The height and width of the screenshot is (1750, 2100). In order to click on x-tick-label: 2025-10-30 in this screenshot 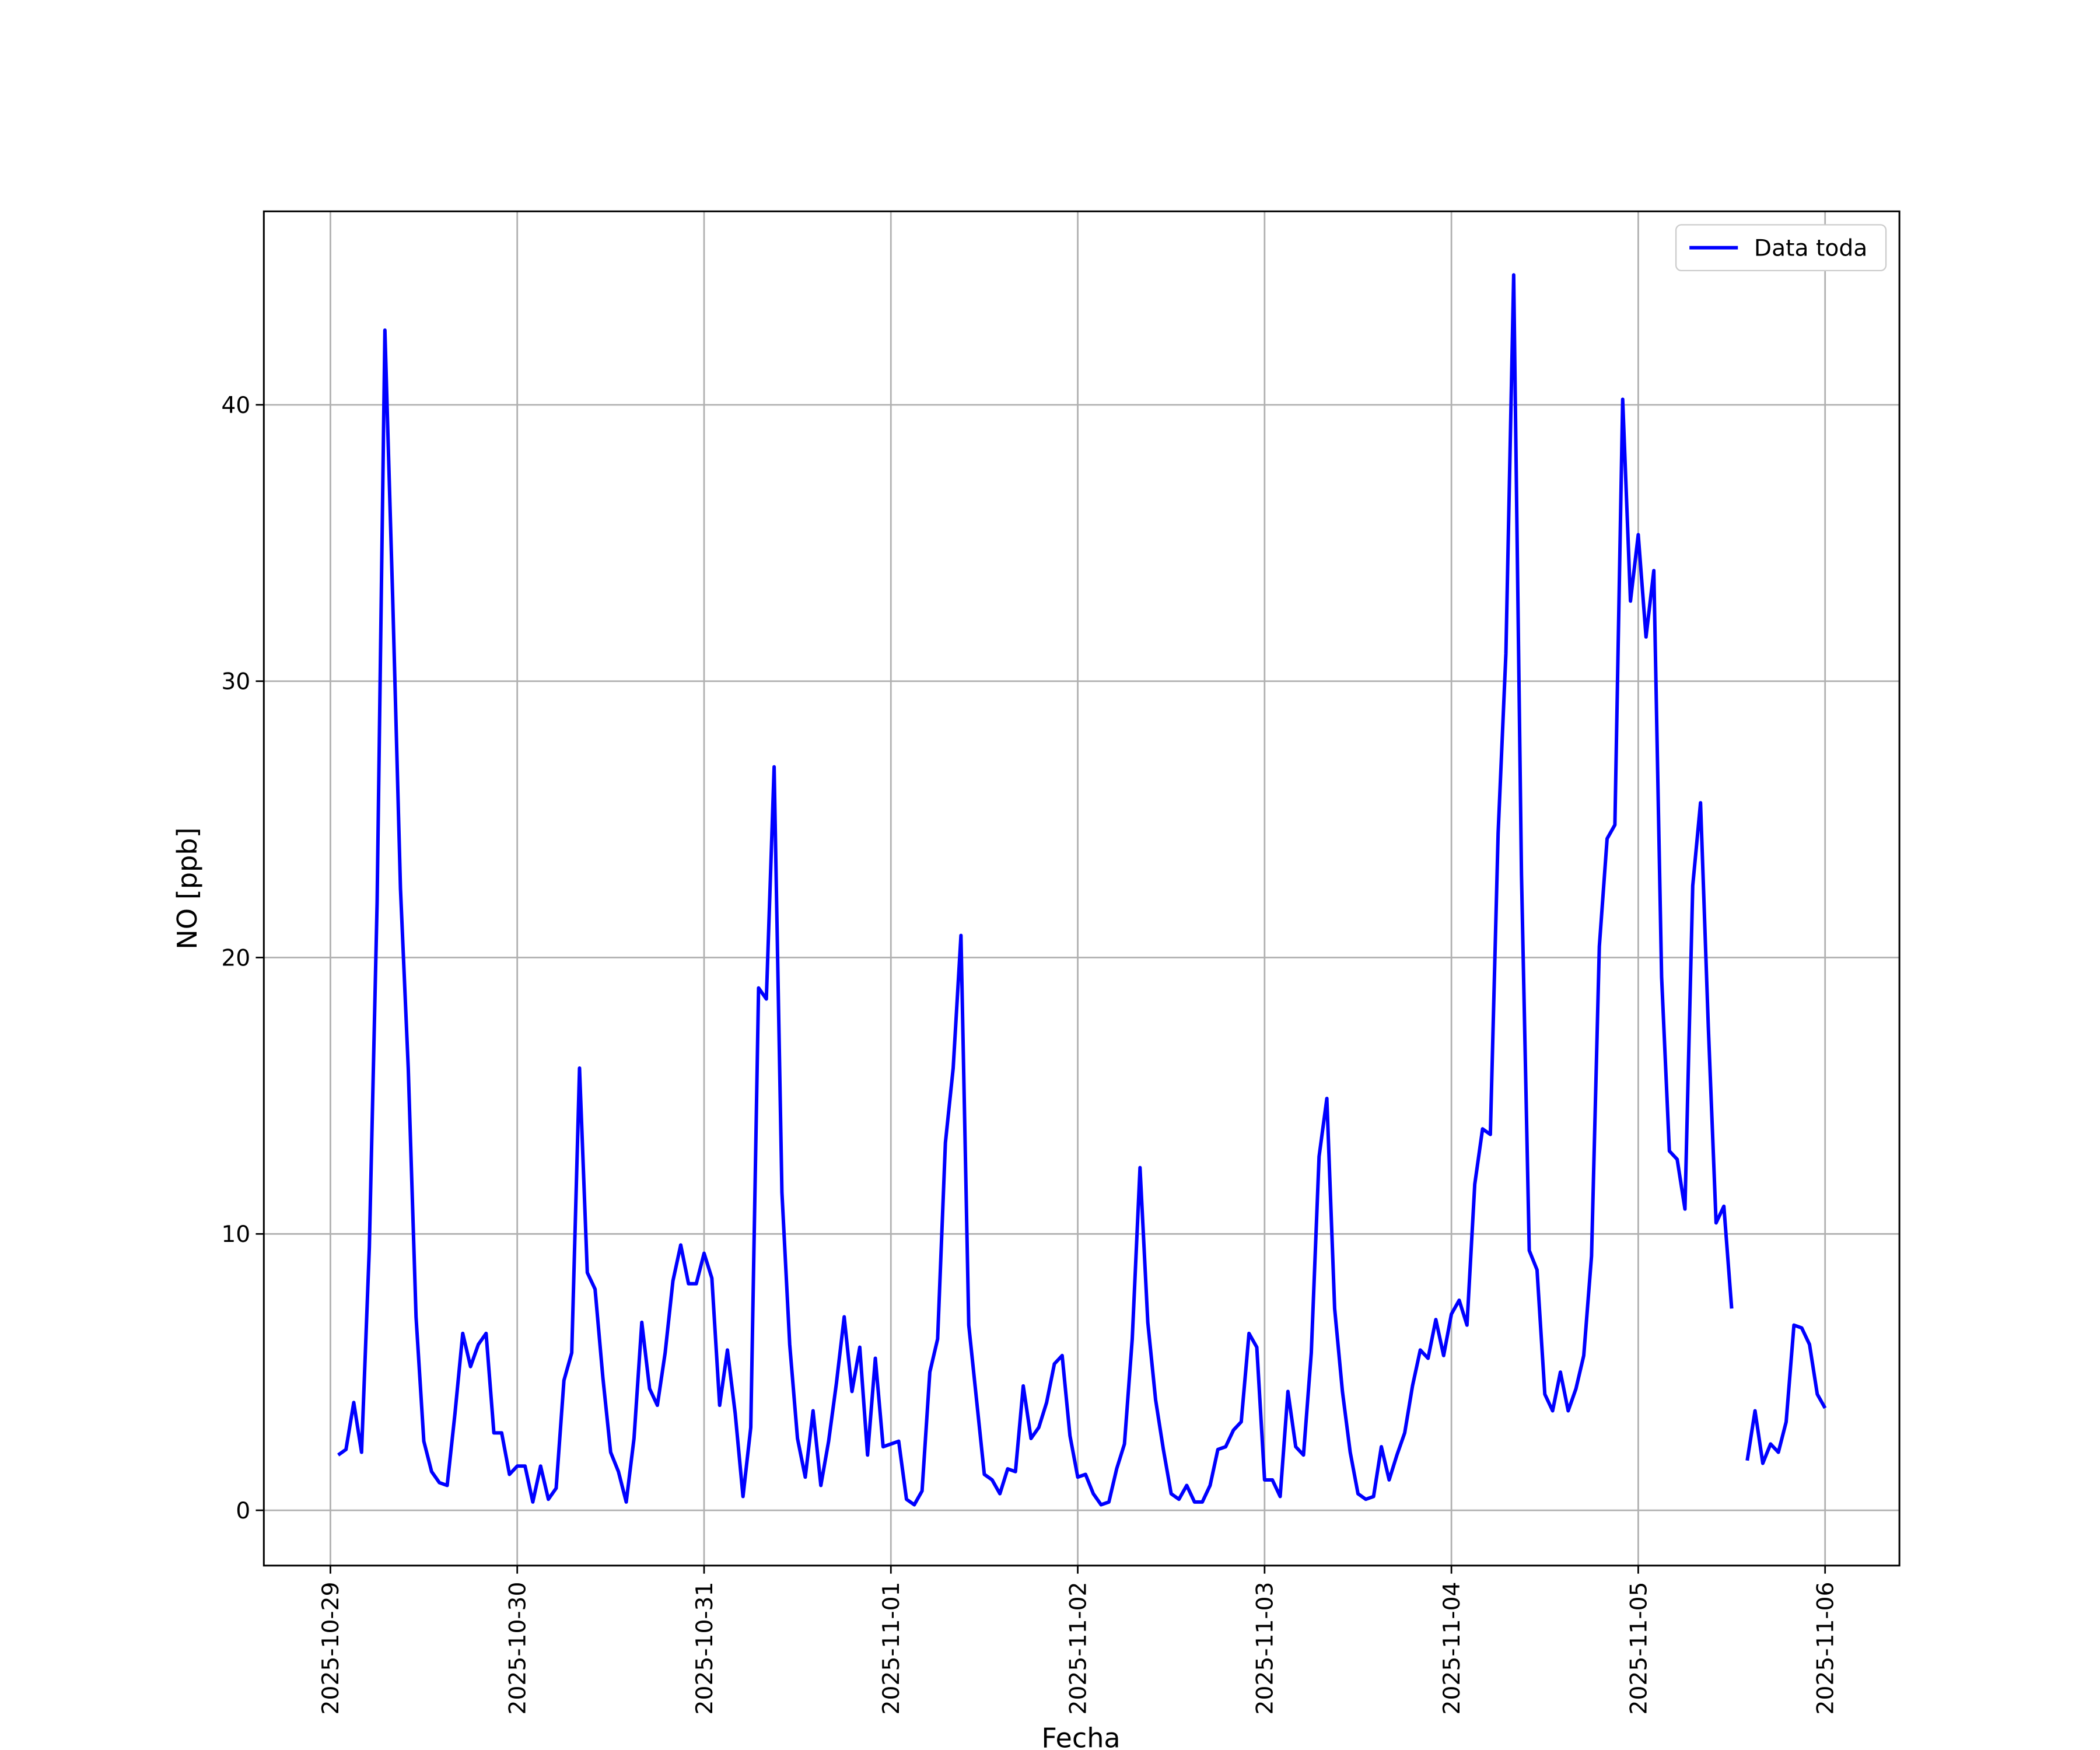, I will do `click(518, 1648)`.